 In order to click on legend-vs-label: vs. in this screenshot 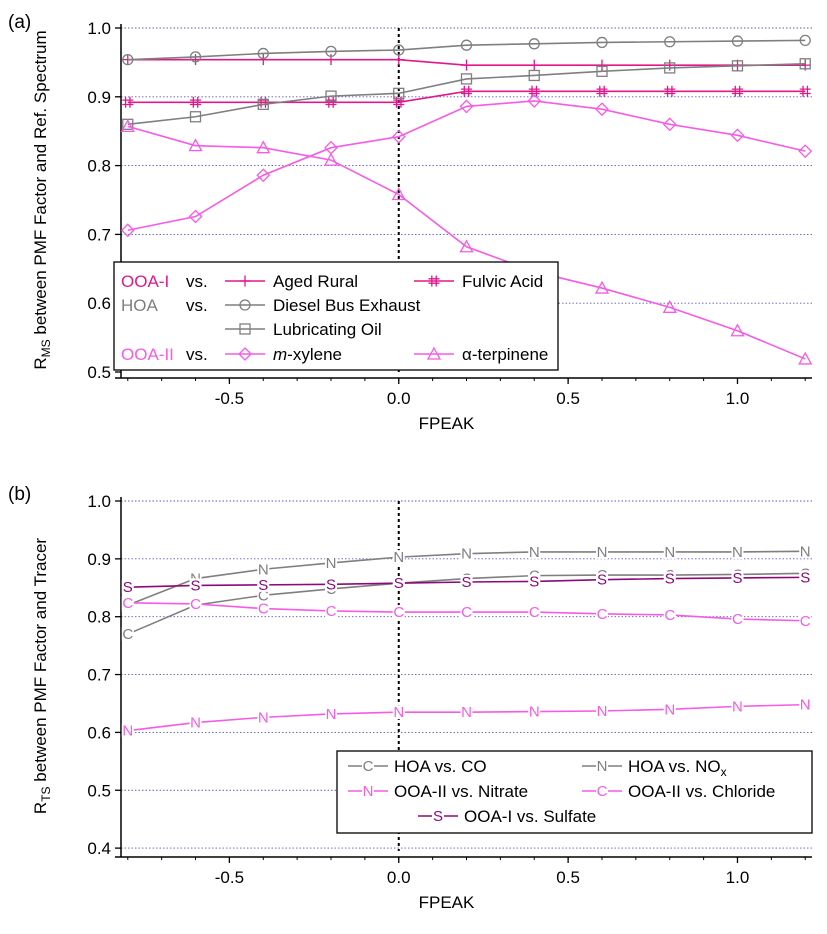, I will do `click(197, 281)`.